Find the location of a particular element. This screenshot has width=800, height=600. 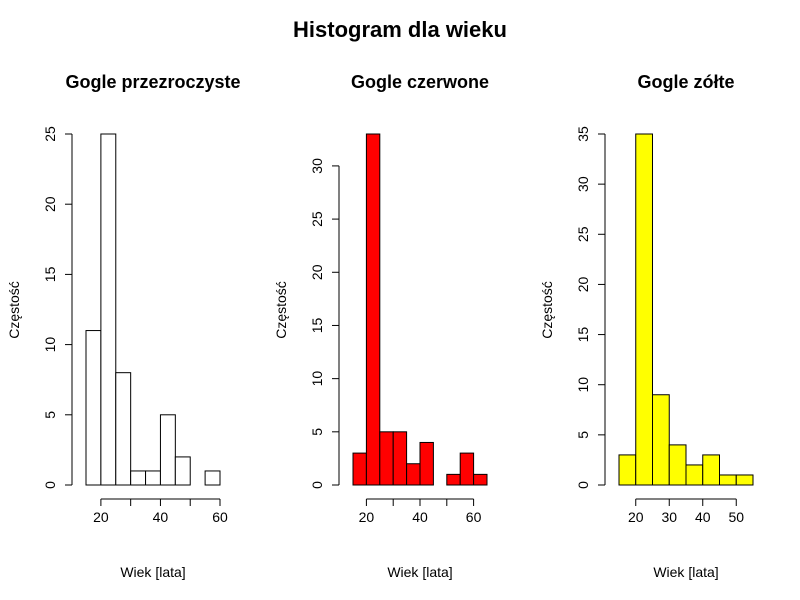

y-tick-label: 35 is located at coordinates (583, 134).